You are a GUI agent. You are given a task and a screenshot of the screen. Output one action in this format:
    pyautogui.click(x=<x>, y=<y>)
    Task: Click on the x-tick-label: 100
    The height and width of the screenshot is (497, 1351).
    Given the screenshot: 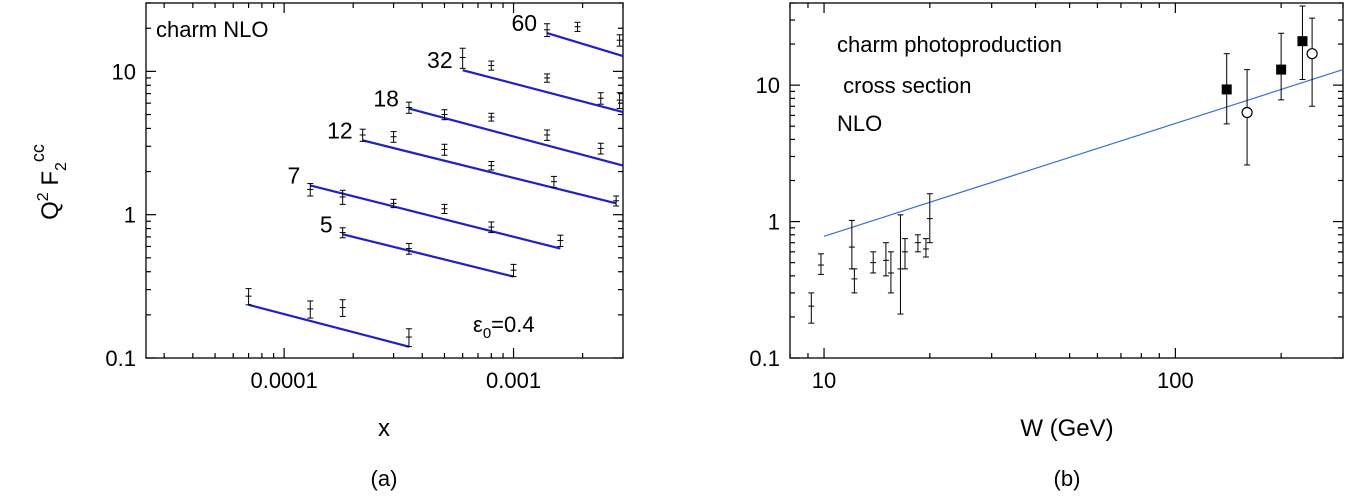 What is the action you would take?
    pyautogui.click(x=1175, y=380)
    